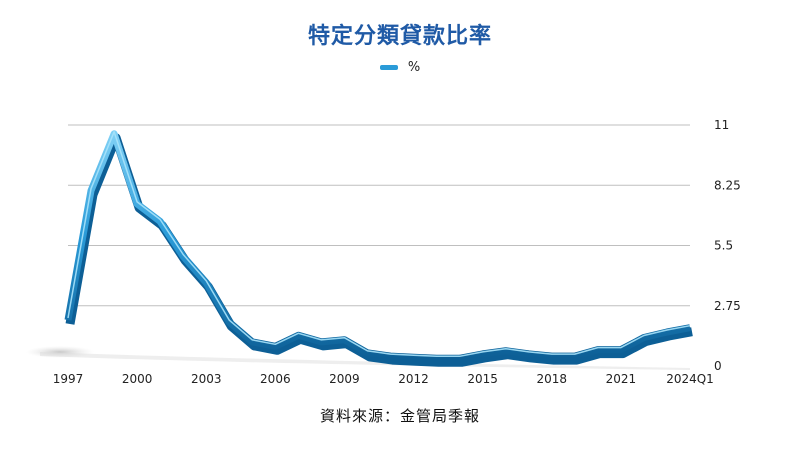 The width and height of the screenshot is (800, 465). What do you see at coordinates (721, 125) in the screenshot?
I see `y-tick-label: 11` at bounding box center [721, 125].